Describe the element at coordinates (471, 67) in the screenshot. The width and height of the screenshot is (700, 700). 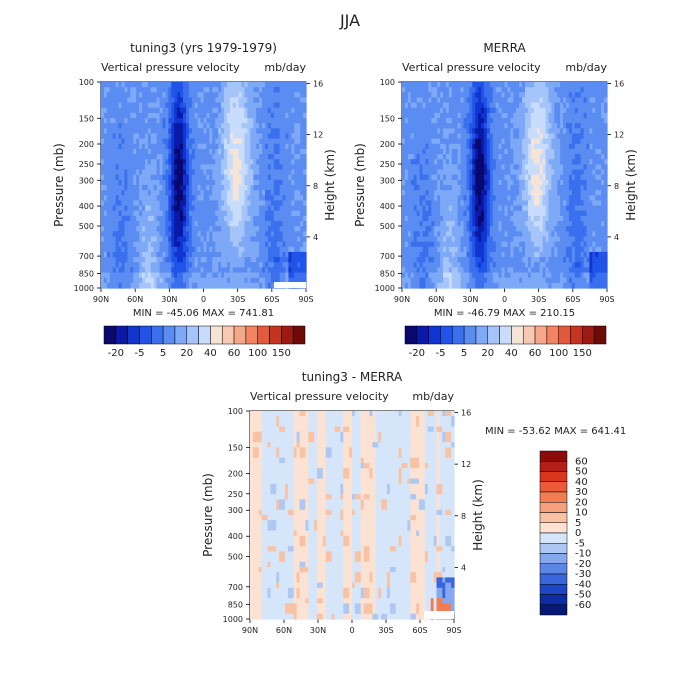
I see `panel-subtitle-obs: Vertical pressure velocity` at that location.